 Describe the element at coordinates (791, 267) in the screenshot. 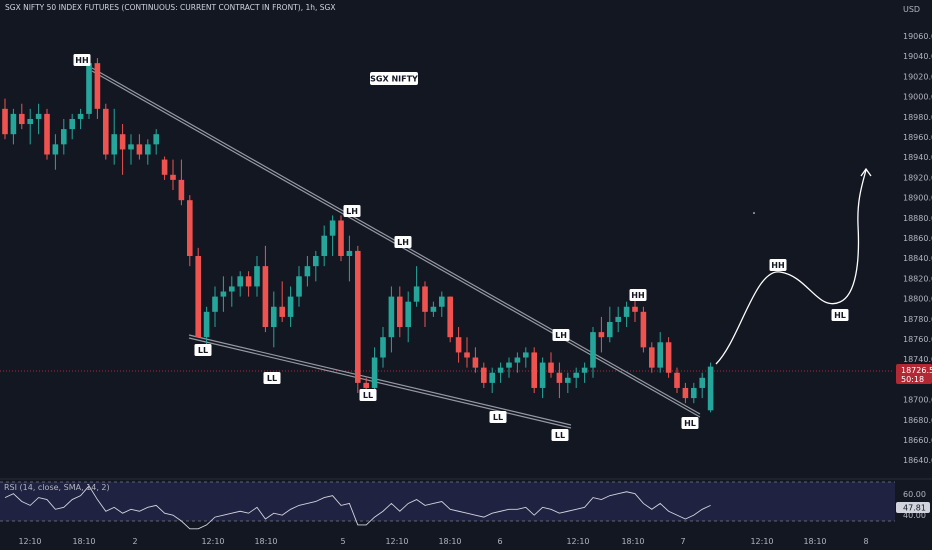

I see `projection-path` at that location.